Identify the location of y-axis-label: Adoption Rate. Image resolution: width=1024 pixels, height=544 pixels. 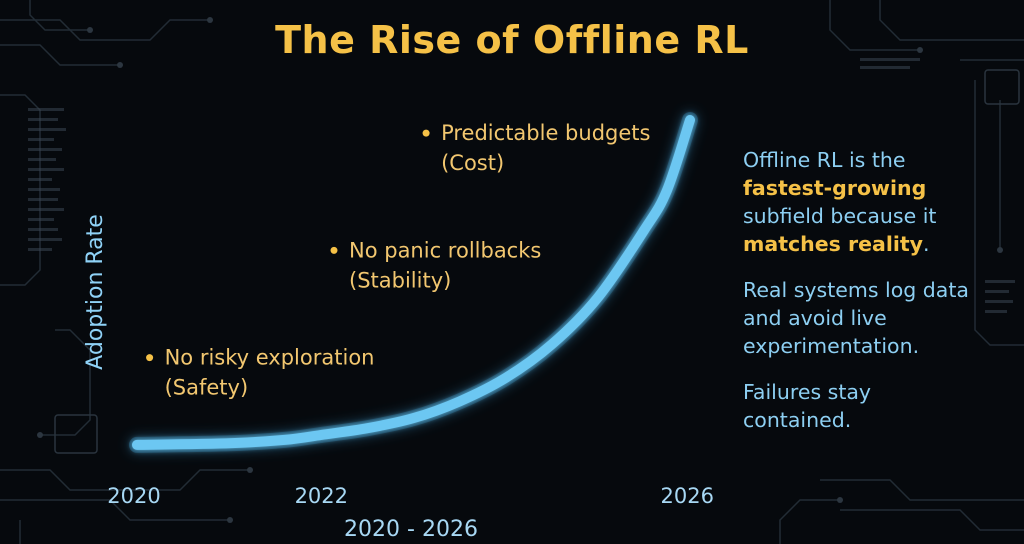
(95, 292).